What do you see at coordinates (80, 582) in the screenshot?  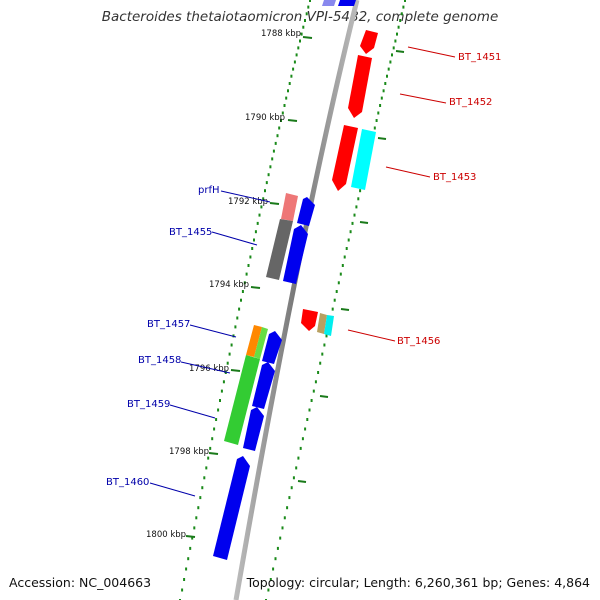 I see `accession-text: Accession: NC_004663` at bounding box center [80, 582].